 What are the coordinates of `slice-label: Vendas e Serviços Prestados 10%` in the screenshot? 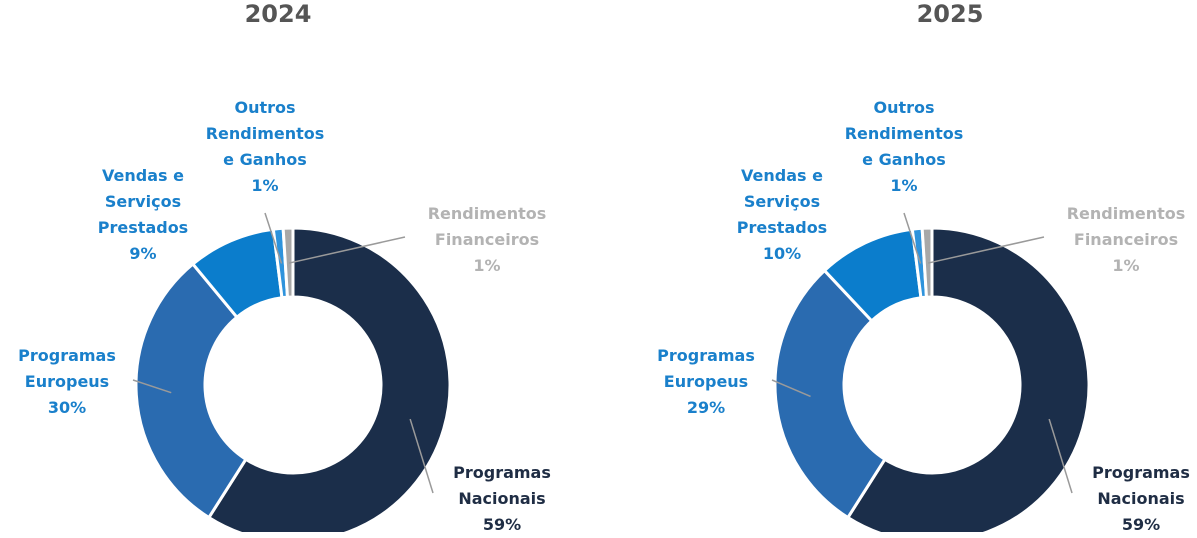 It's located at (782, 215).